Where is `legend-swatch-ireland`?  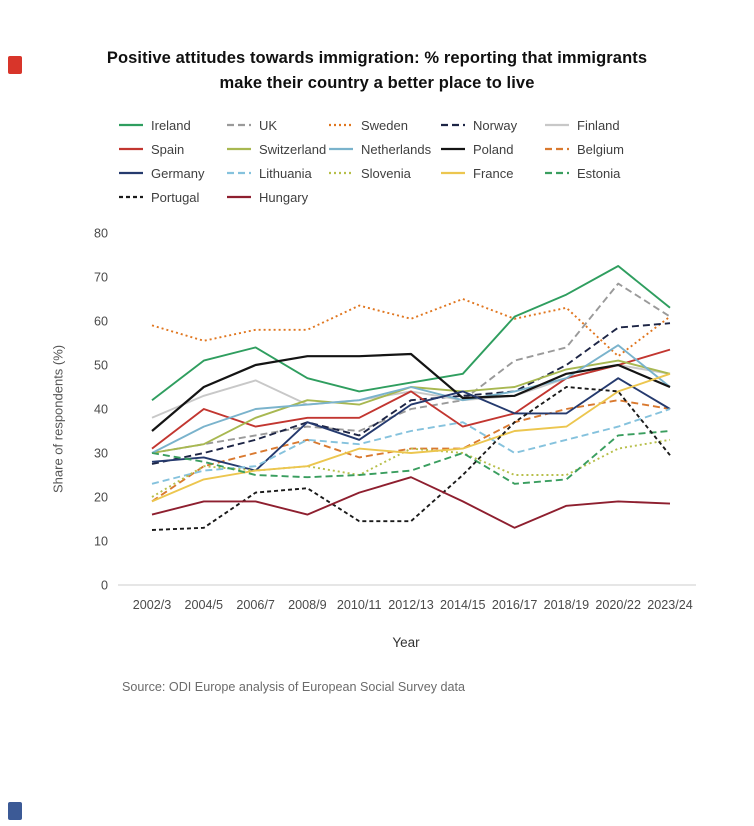 legend-swatch-ireland is located at coordinates (131, 125).